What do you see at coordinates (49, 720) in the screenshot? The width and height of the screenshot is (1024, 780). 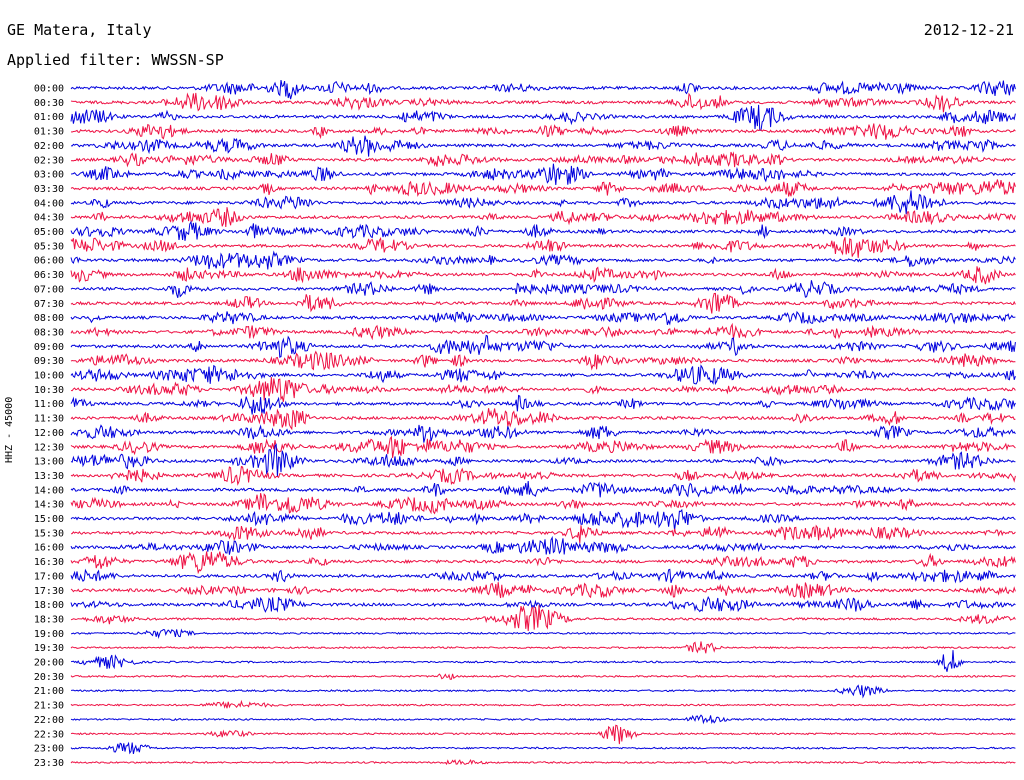 I see `time-tick-label: 22:00` at bounding box center [49, 720].